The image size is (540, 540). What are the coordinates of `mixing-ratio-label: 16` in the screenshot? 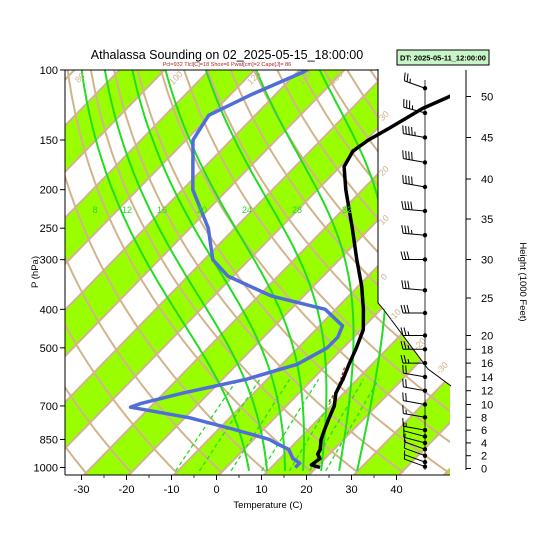 It's located at (162, 210).